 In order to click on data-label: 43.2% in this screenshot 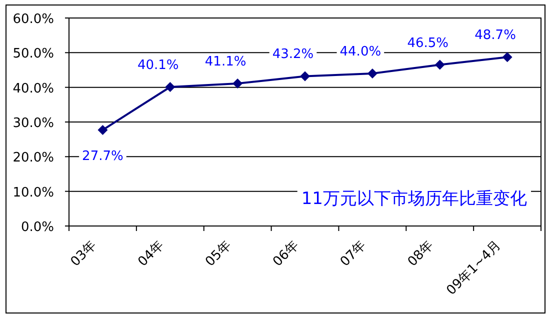, I will do `click(293, 54)`.